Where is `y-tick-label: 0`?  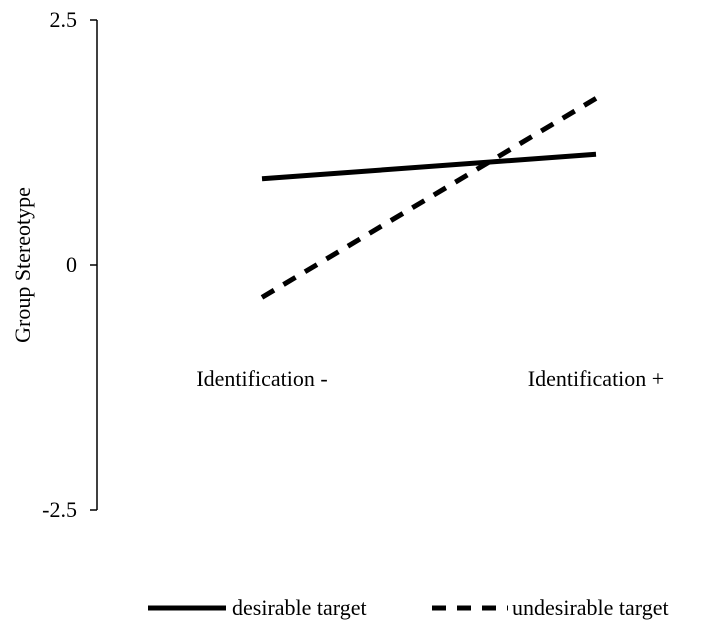 y-tick-label: 0 is located at coordinates (71, 264).